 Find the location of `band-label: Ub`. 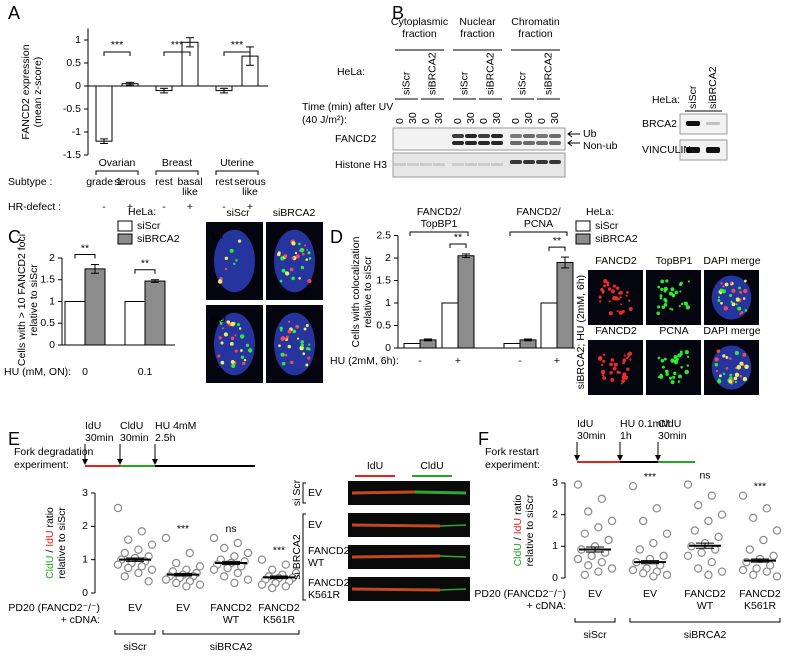

band-label: Ub is located at coordinates (590, 134).